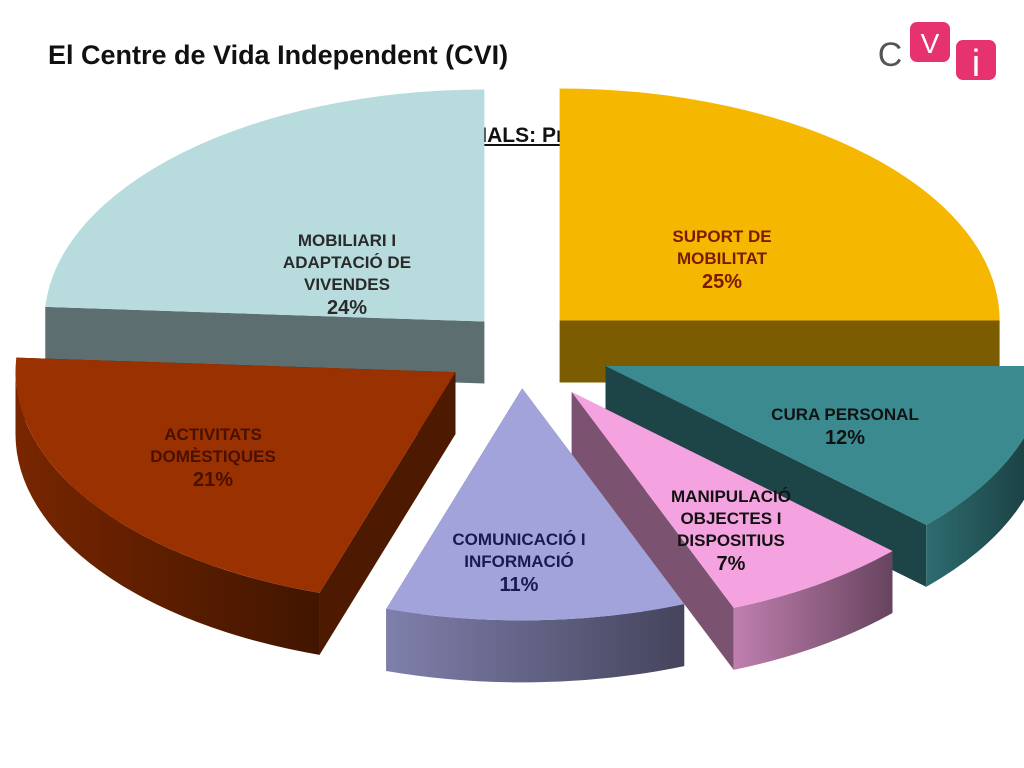 The width and height of the screenshot is (1024, 768). Describe the element at coordinates (730, 518) in the screenshot. I see `slice-label-line: OBJECTES I` at that location.